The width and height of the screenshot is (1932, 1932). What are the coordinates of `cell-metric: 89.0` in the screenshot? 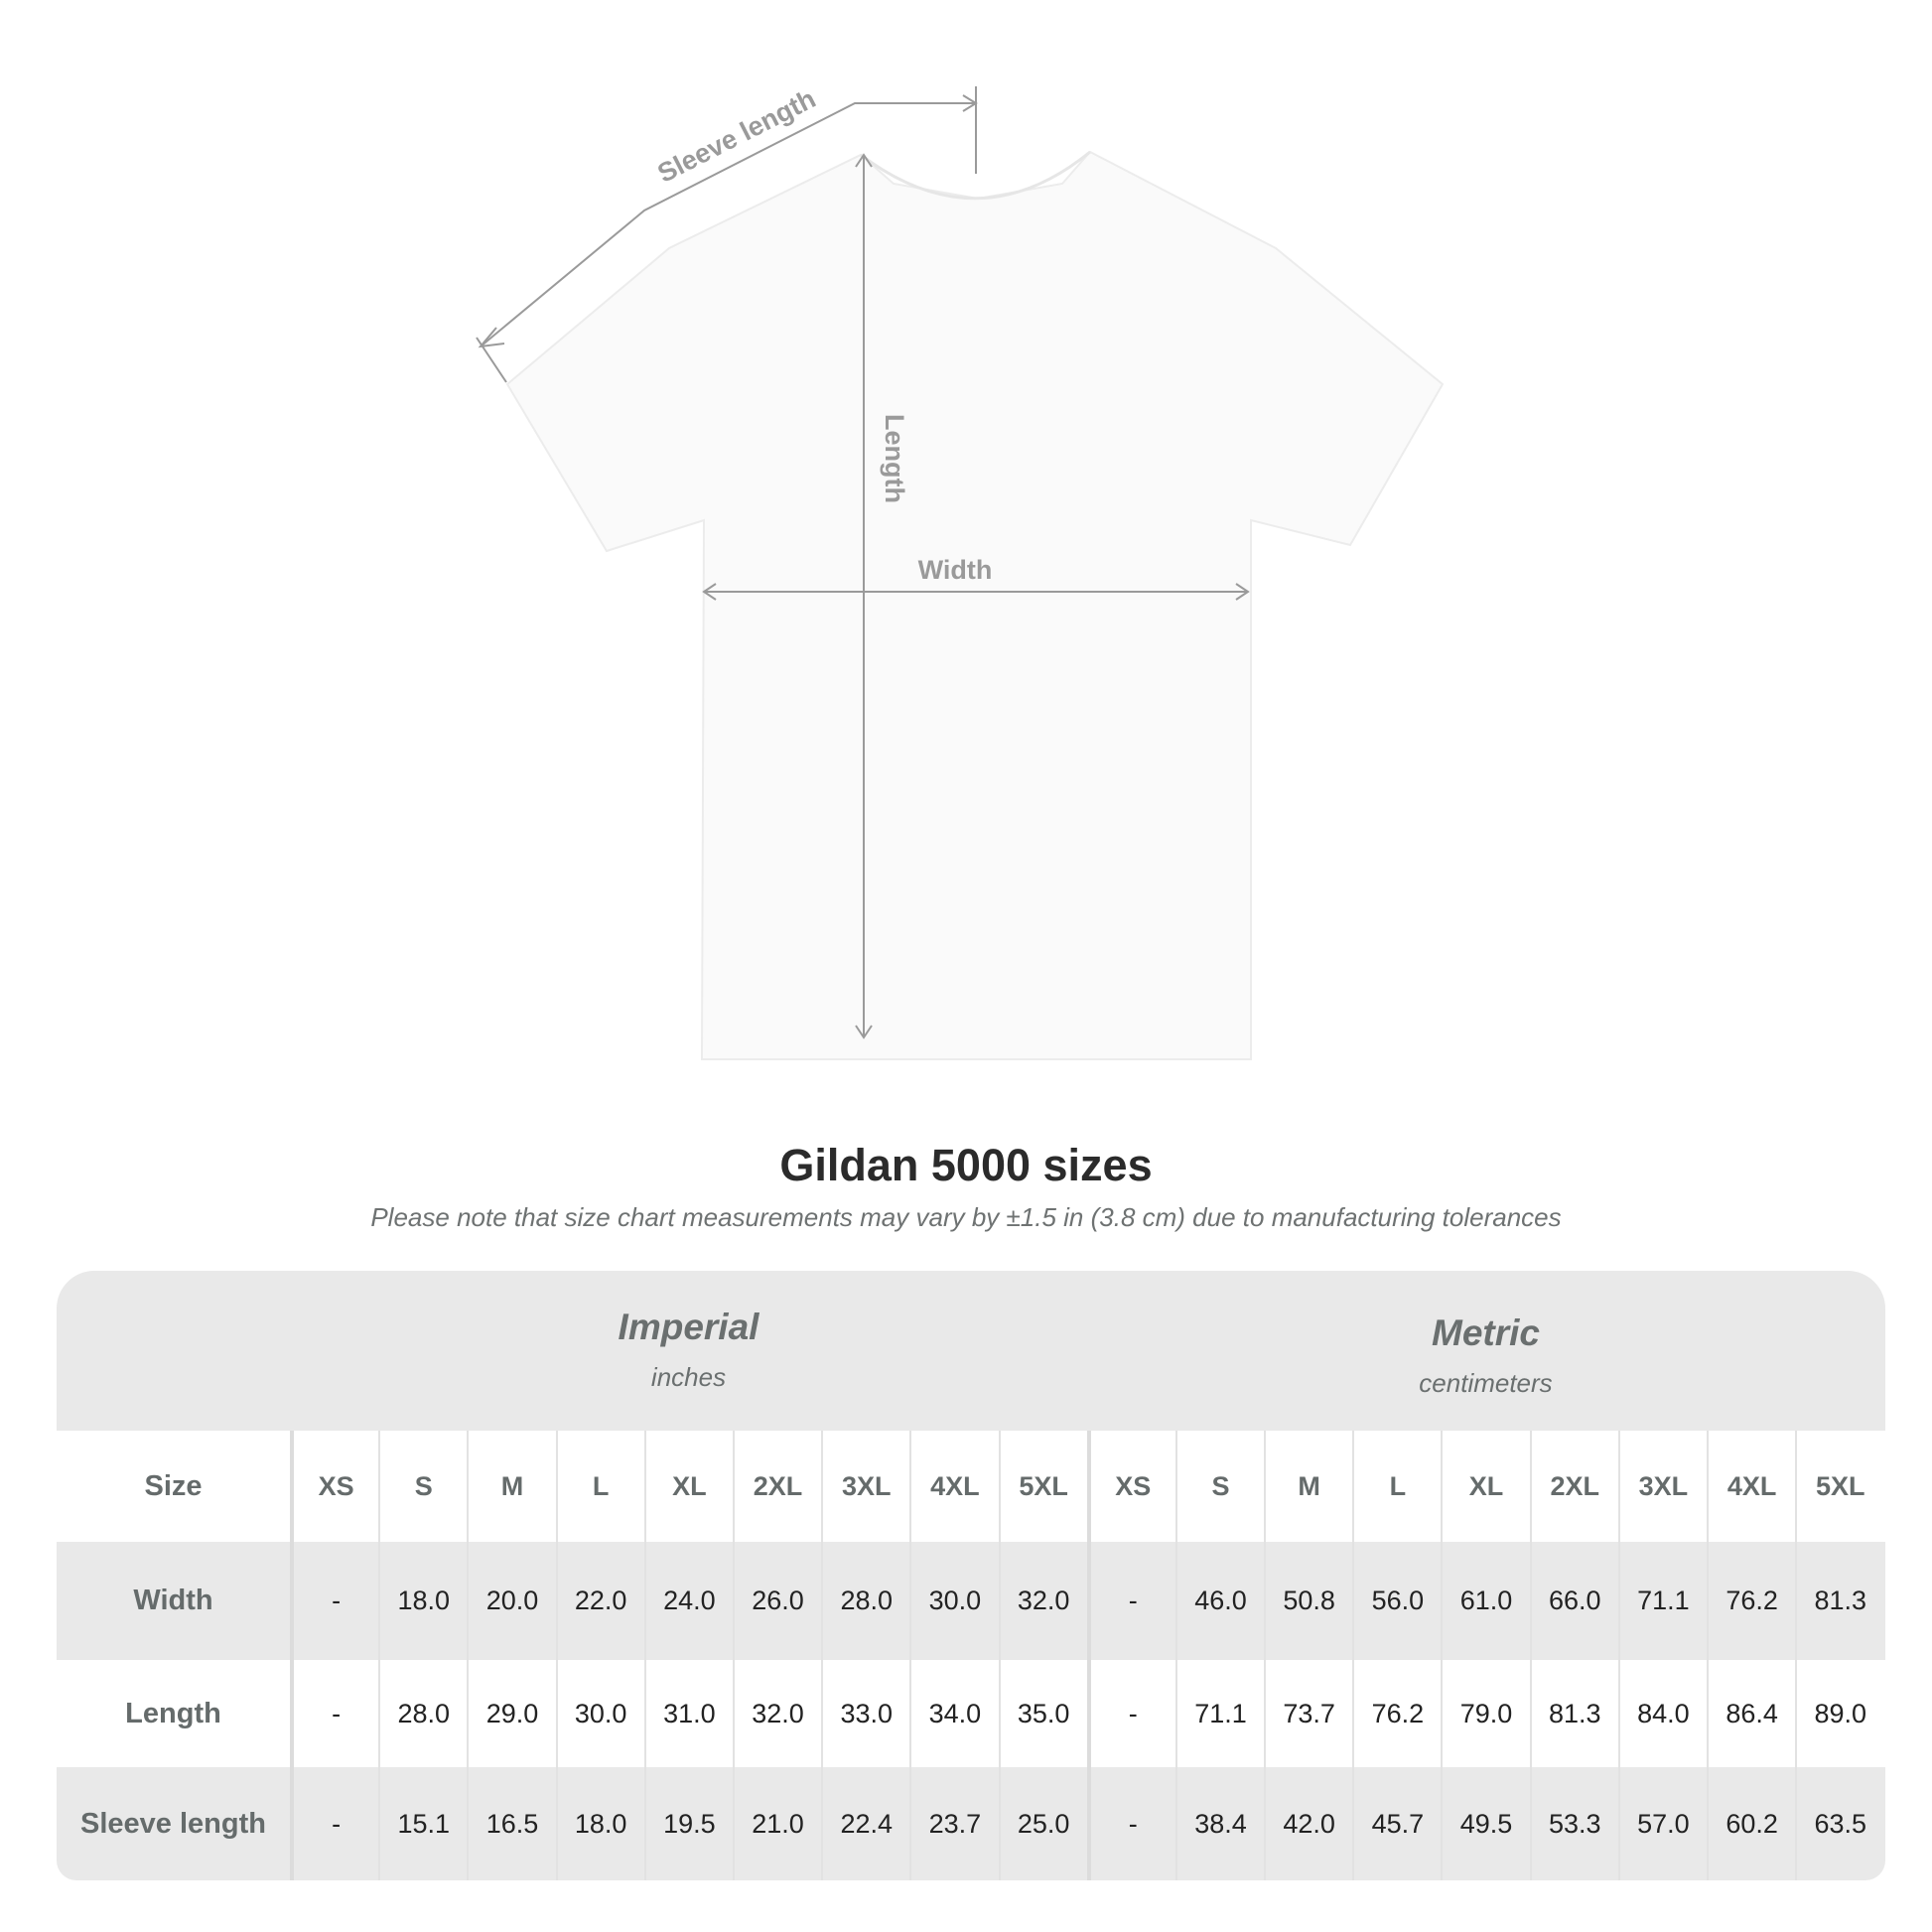 It's located at (1839, 1714).